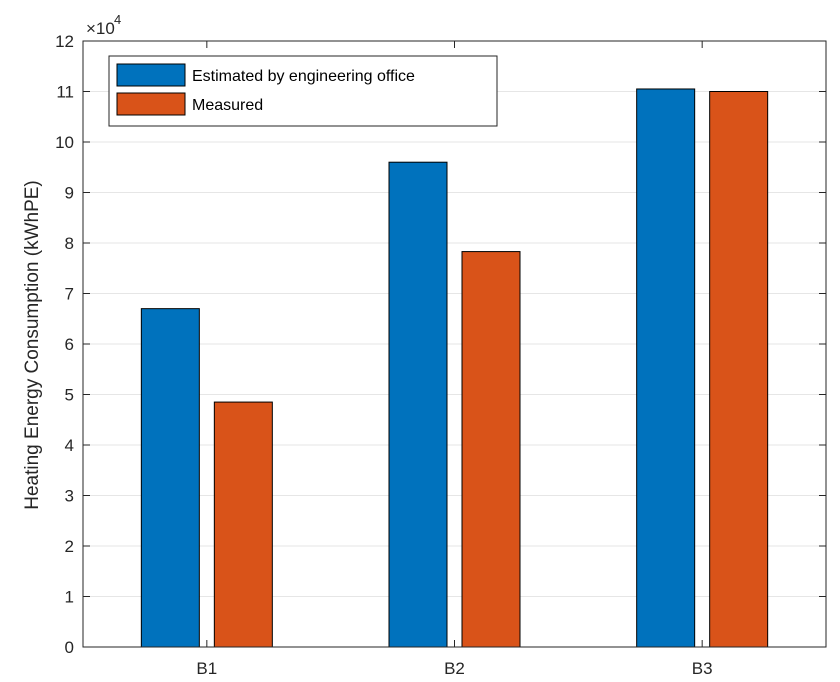  I want to click on x-axis-tick-labels: B1 B2 B3, so click(454, 668).